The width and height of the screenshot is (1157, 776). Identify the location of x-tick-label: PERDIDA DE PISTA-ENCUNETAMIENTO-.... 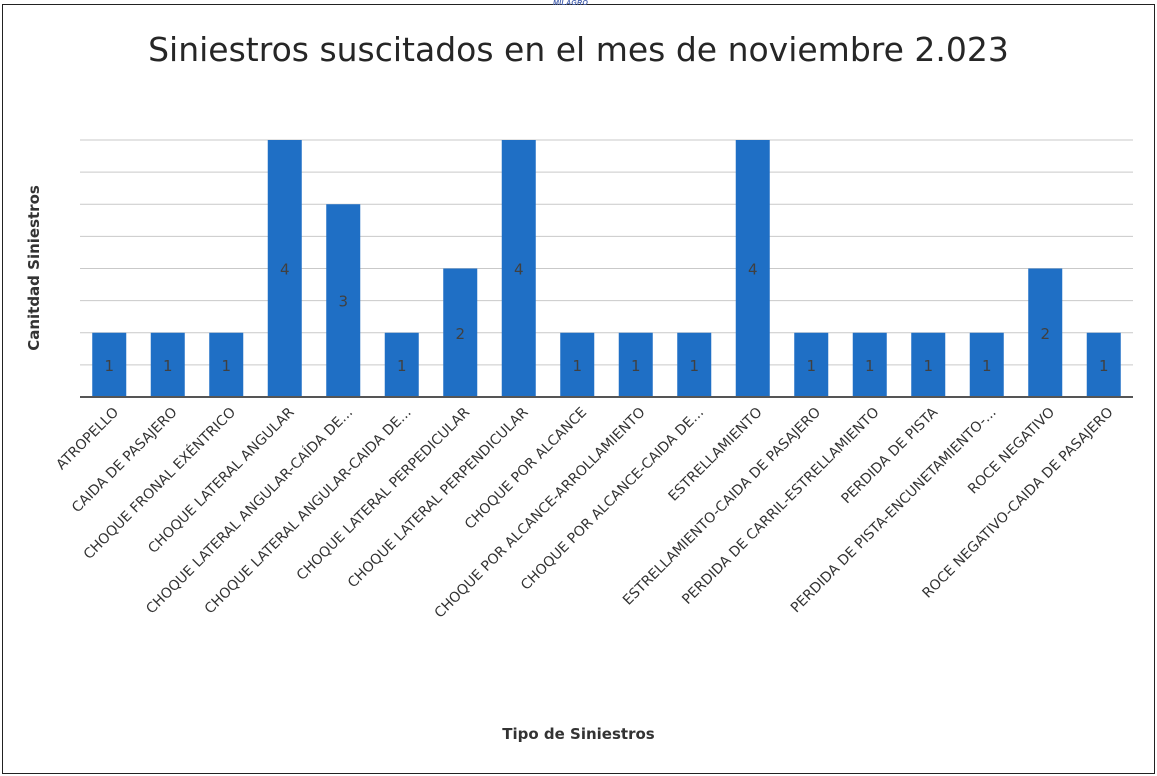
(894, 511).